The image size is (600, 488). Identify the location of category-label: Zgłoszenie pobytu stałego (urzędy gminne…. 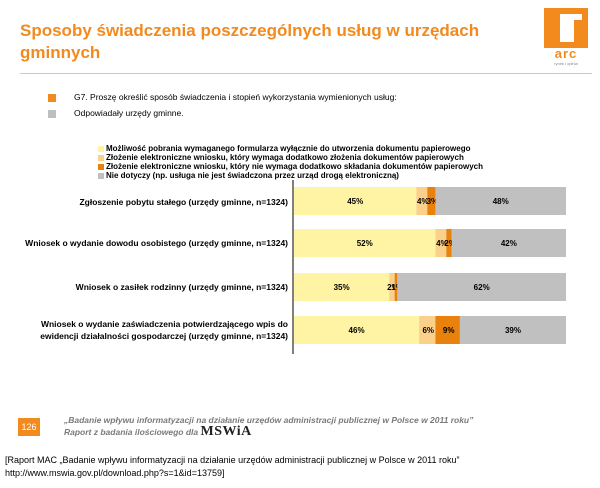
(183, 202).